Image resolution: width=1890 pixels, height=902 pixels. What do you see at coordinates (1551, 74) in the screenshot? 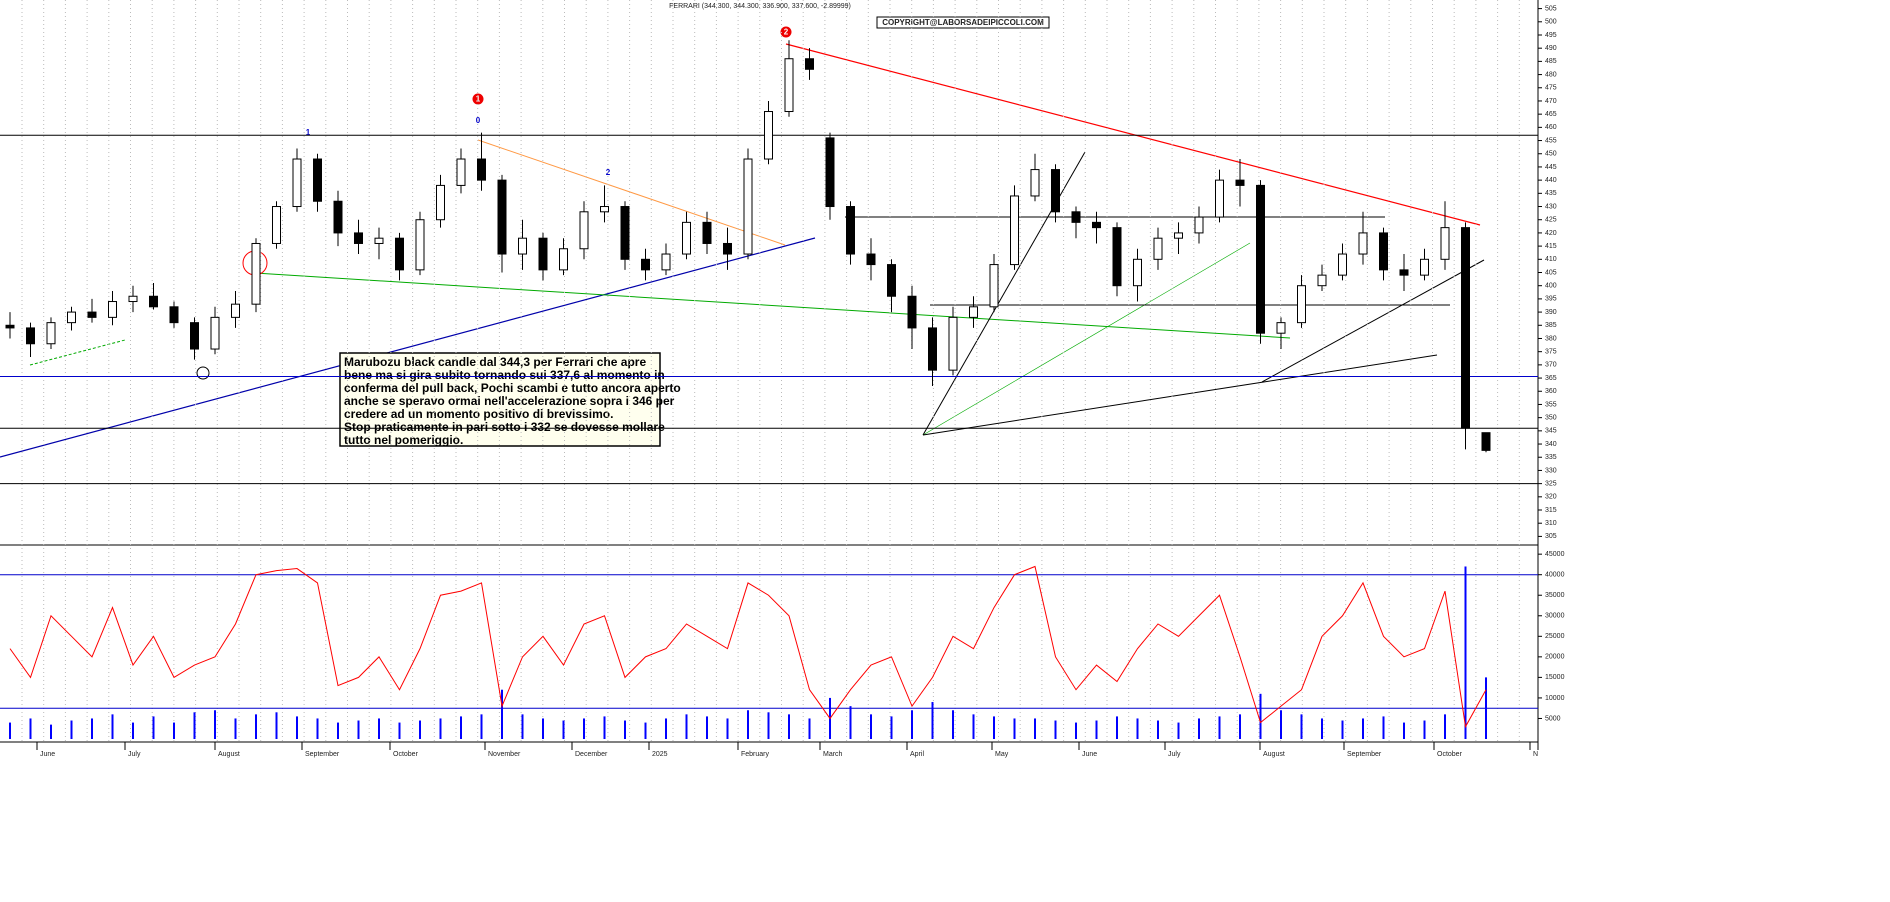
I see `y-tick-label: 480` at bounding box center [1551, 74].